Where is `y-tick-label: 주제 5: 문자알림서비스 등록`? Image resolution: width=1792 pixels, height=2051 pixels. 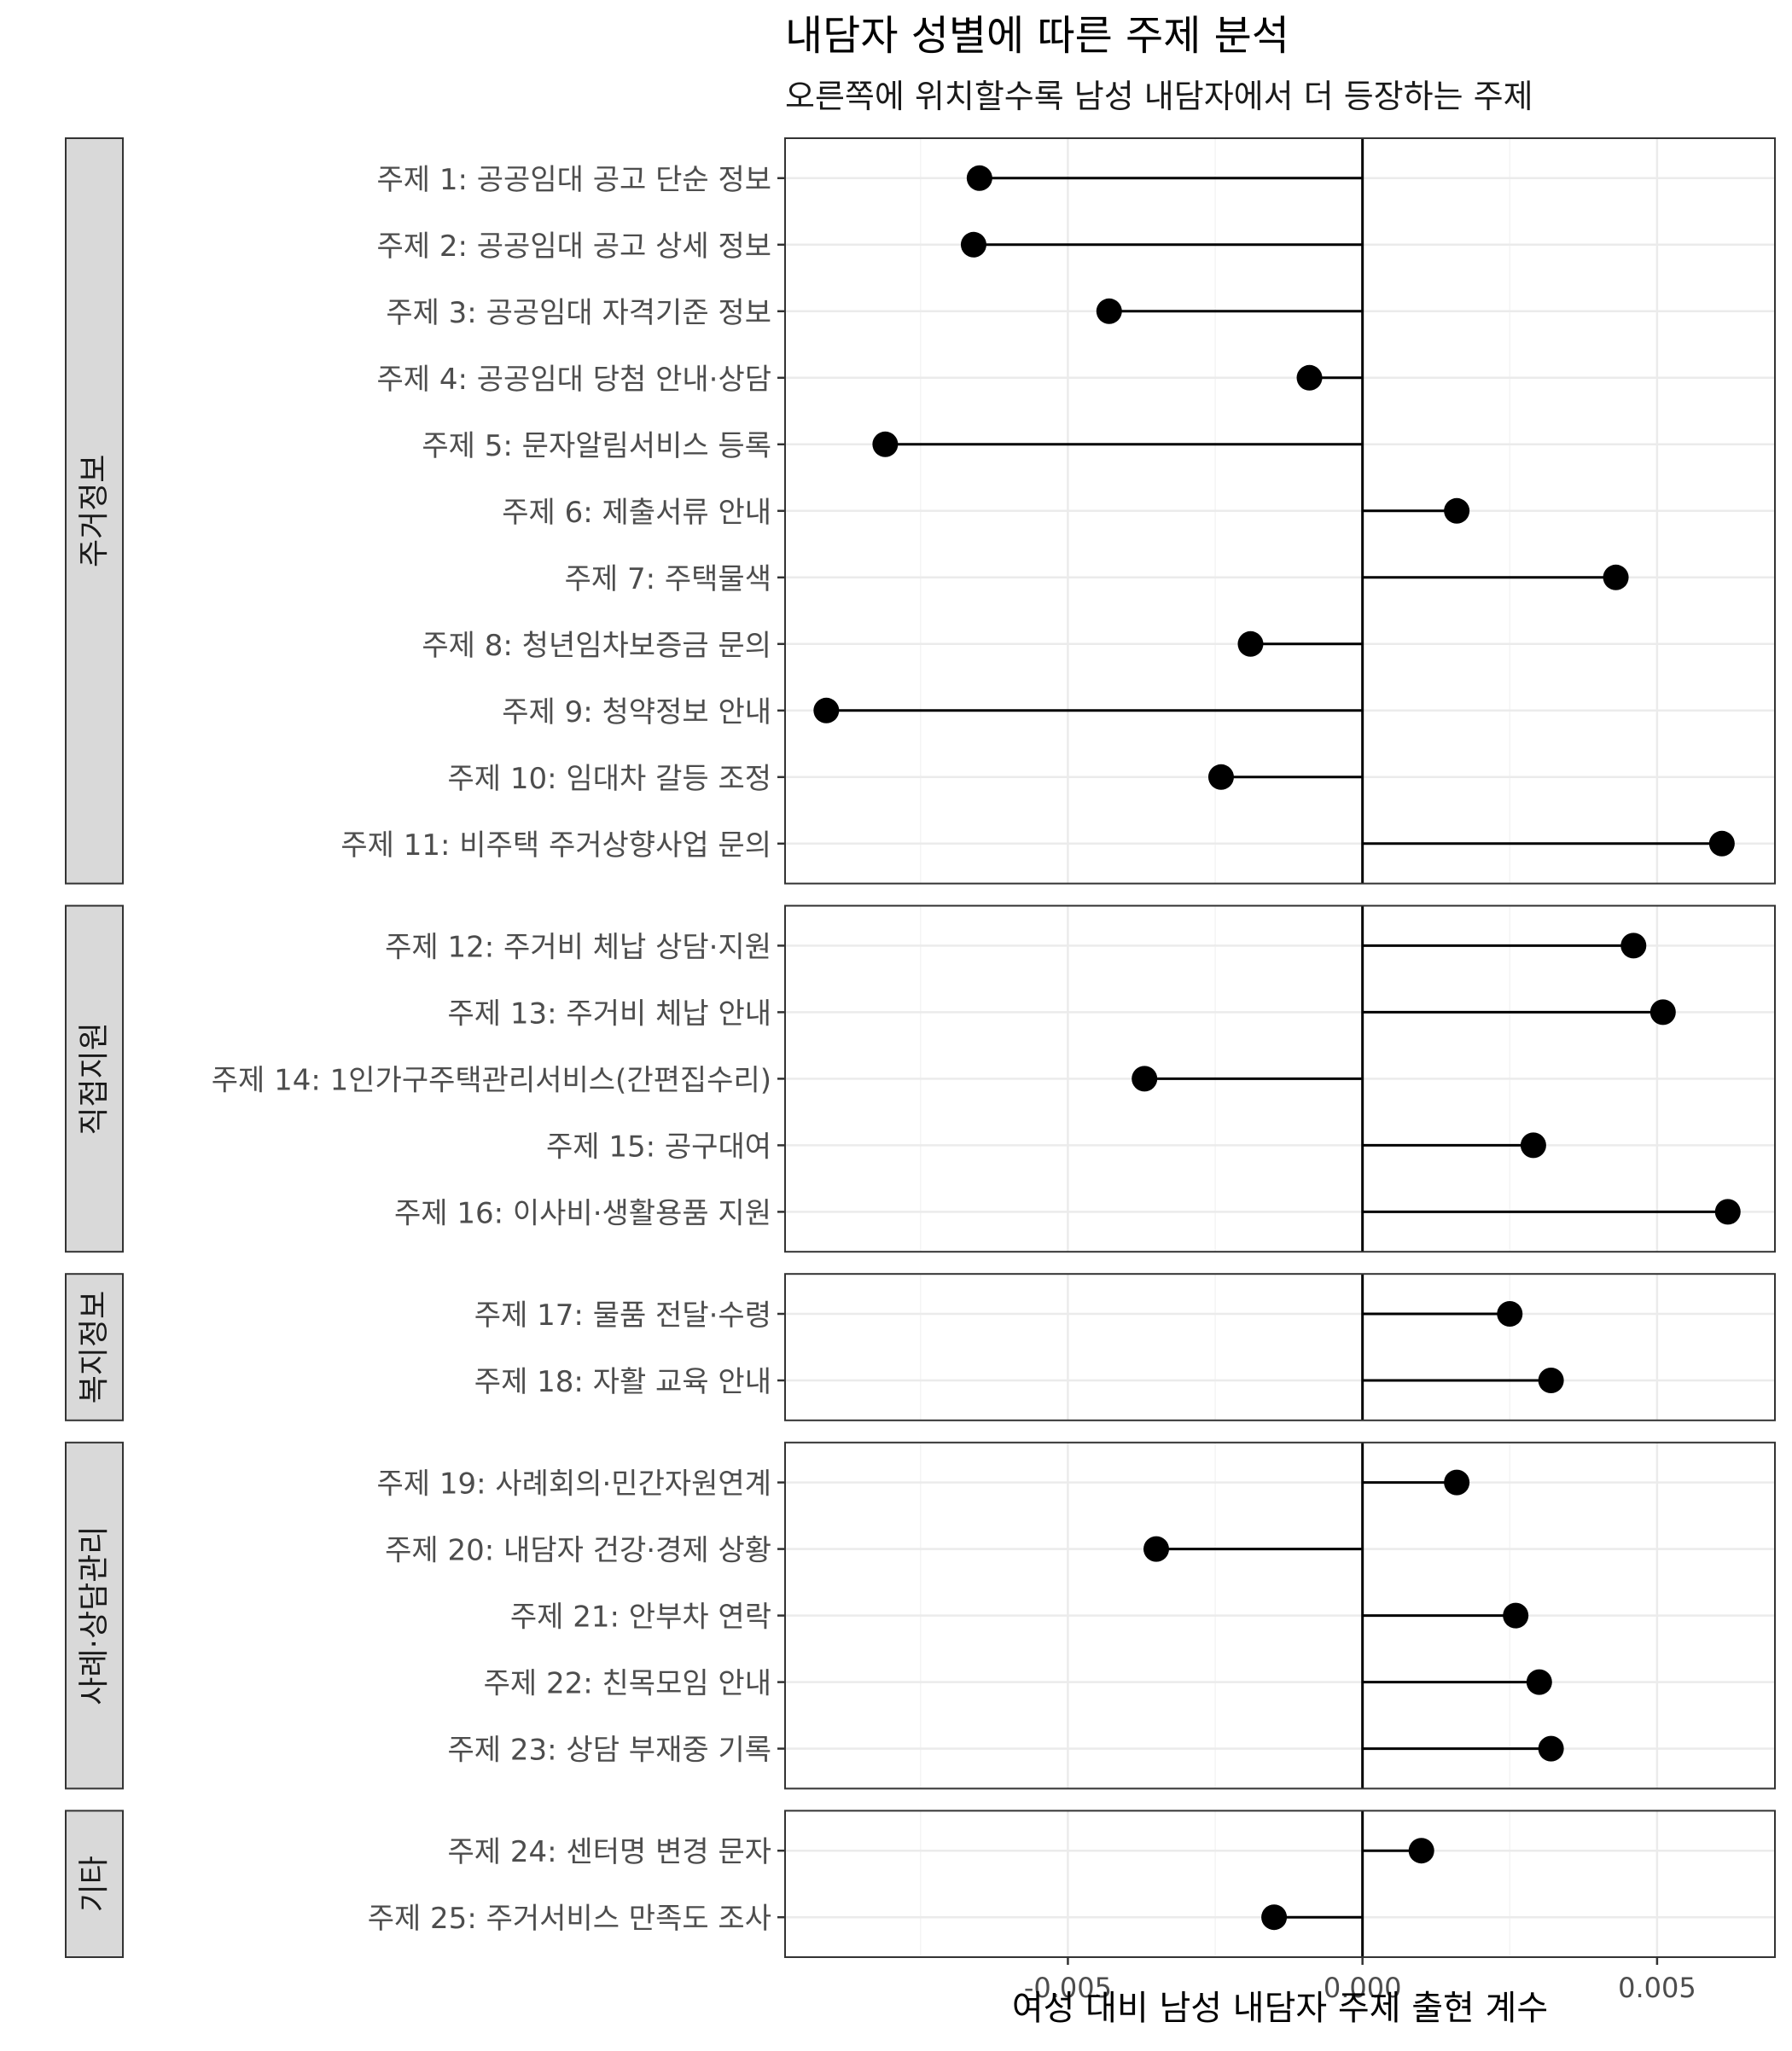
y-tick-label: 주제 5: 문자알림서비스 등록 is located at coordinates (596, 446).